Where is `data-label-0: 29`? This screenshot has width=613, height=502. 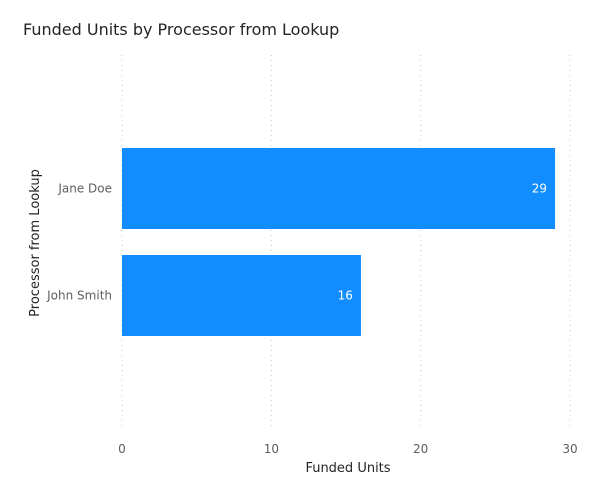
data-label-0: 29 is located at coordinates (539, 189).